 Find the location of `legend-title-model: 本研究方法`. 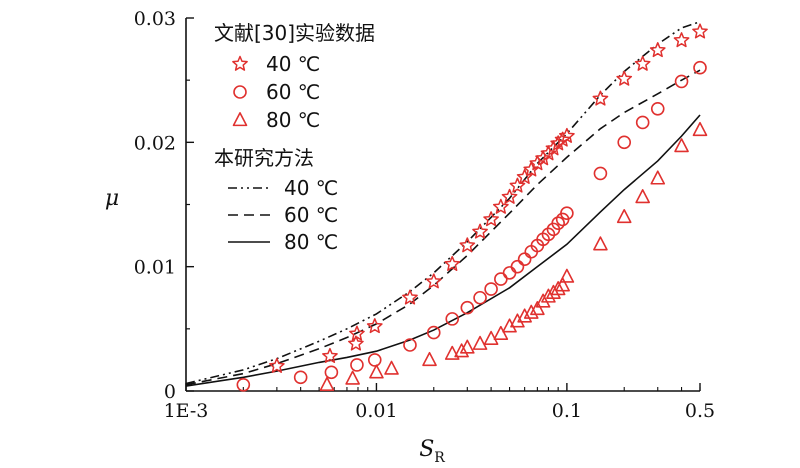

legend-title-model: 本研究方法 is located at coordinates (264, 158).